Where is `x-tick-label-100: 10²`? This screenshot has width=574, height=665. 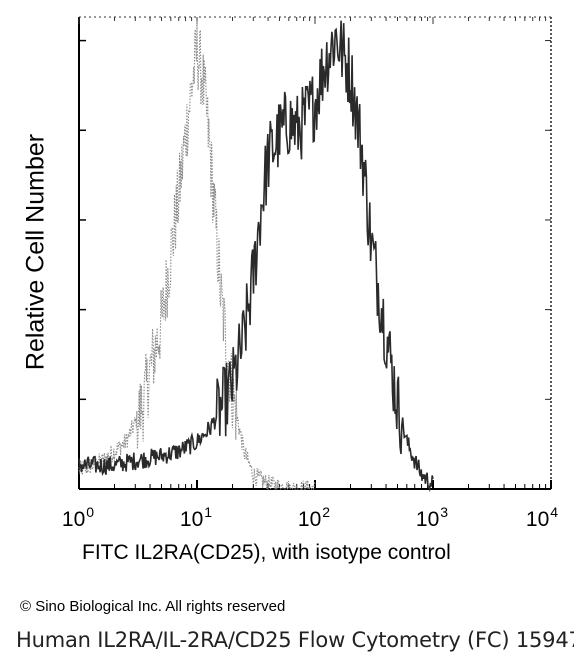
x-tick-label-100: 10² is located at coordinates (314, 517).